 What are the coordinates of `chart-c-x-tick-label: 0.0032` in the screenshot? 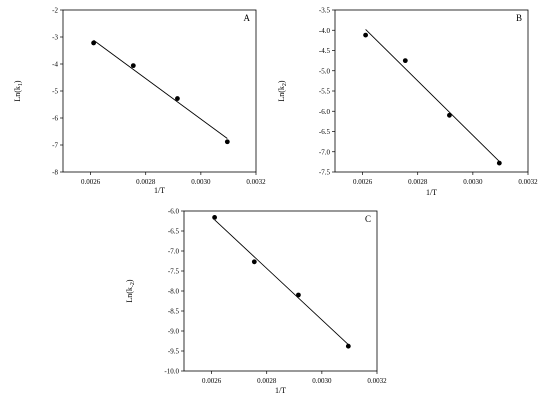 It's located at (377, 381).